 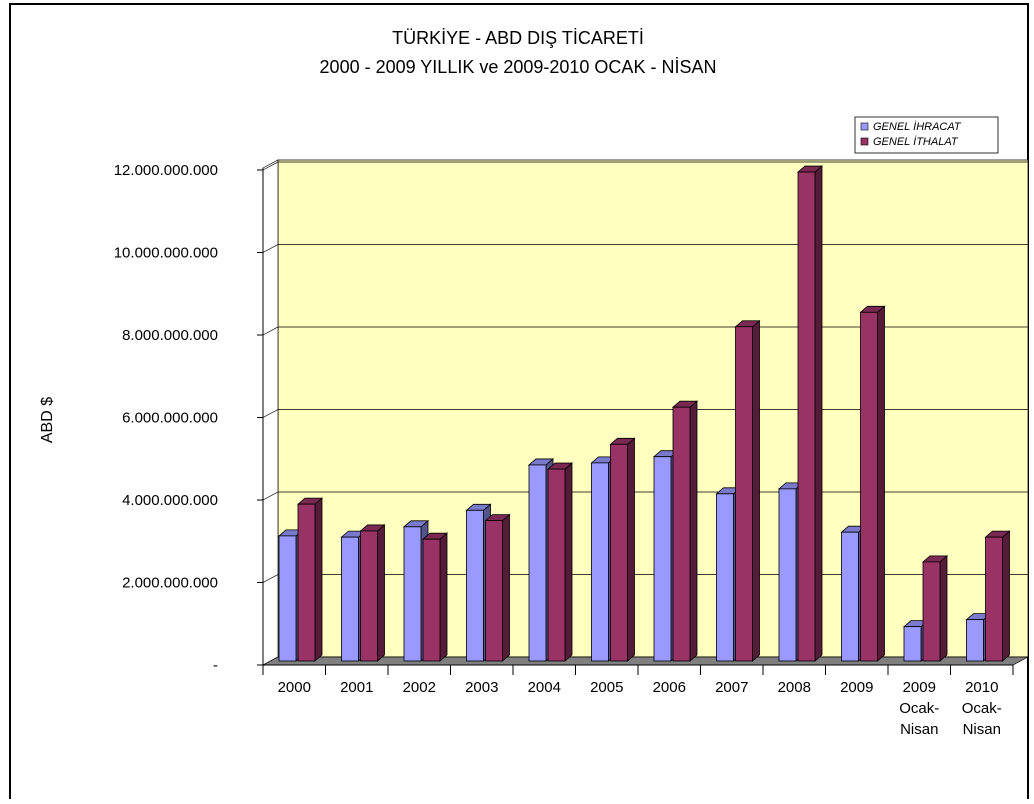 What do you see at coordinates (170, 418) in the screenshot?
I see `y-tick-label: 6.000.000.000` at bounding box center [170, 418].